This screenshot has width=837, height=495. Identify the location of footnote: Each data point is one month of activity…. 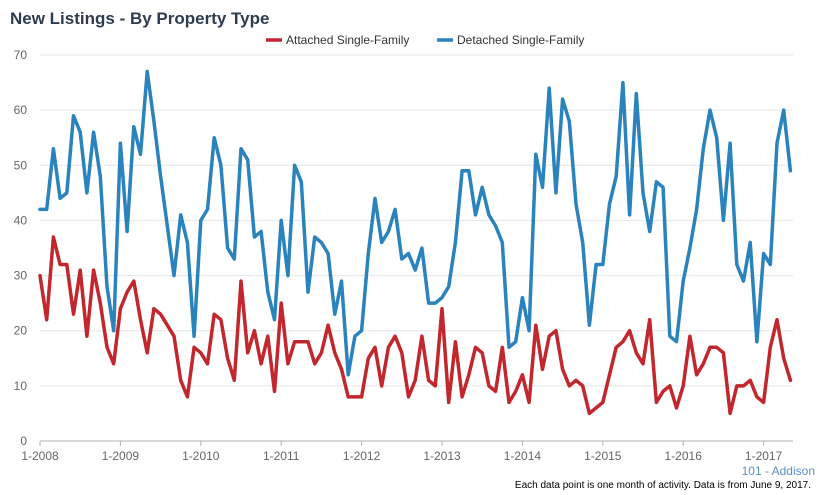
(662, 485).